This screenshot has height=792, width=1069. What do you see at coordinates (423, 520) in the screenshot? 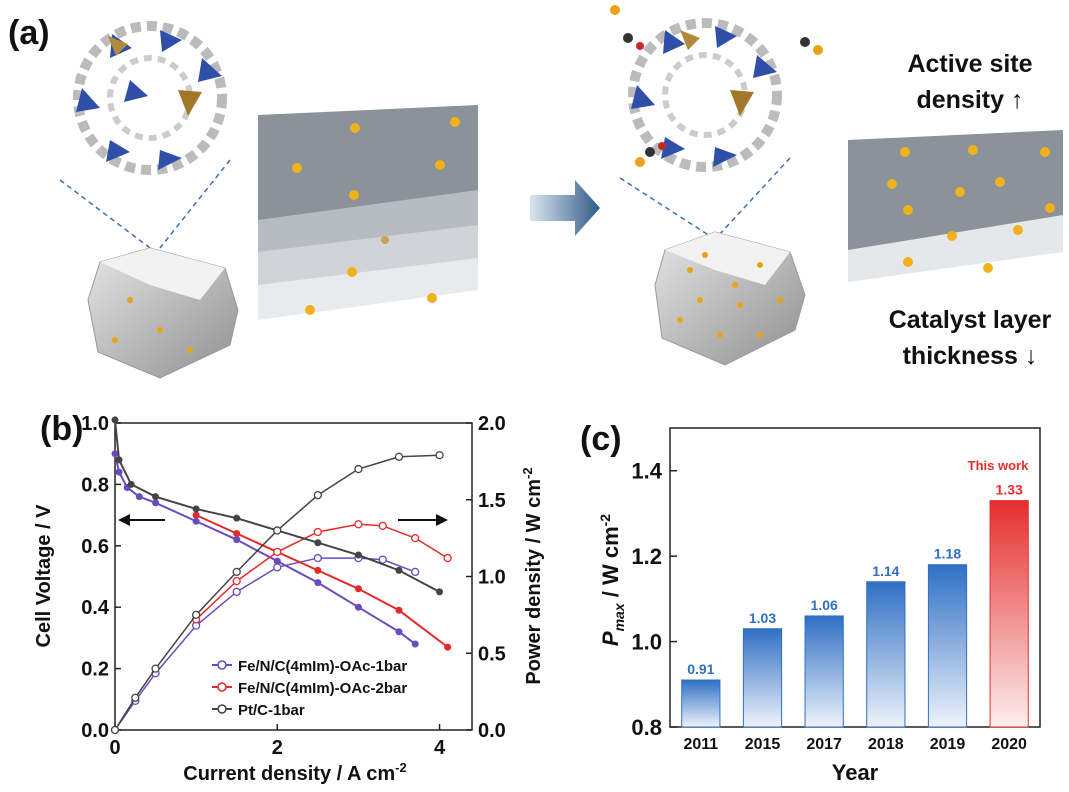
I see `right-arrow-small-icon` at bounding box center [423, 520].